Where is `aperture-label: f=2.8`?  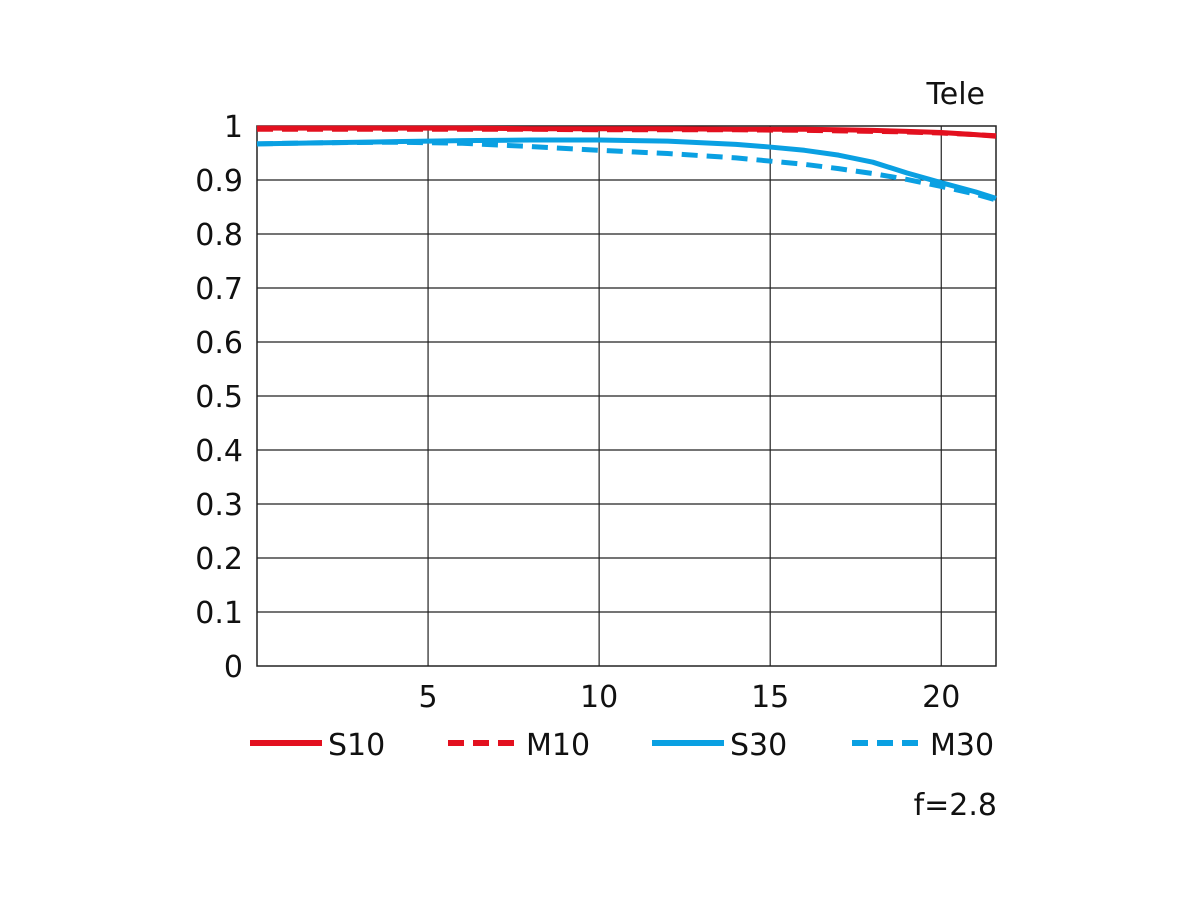 aperture-label: f=2.8 is located at coordinates (955, 805).